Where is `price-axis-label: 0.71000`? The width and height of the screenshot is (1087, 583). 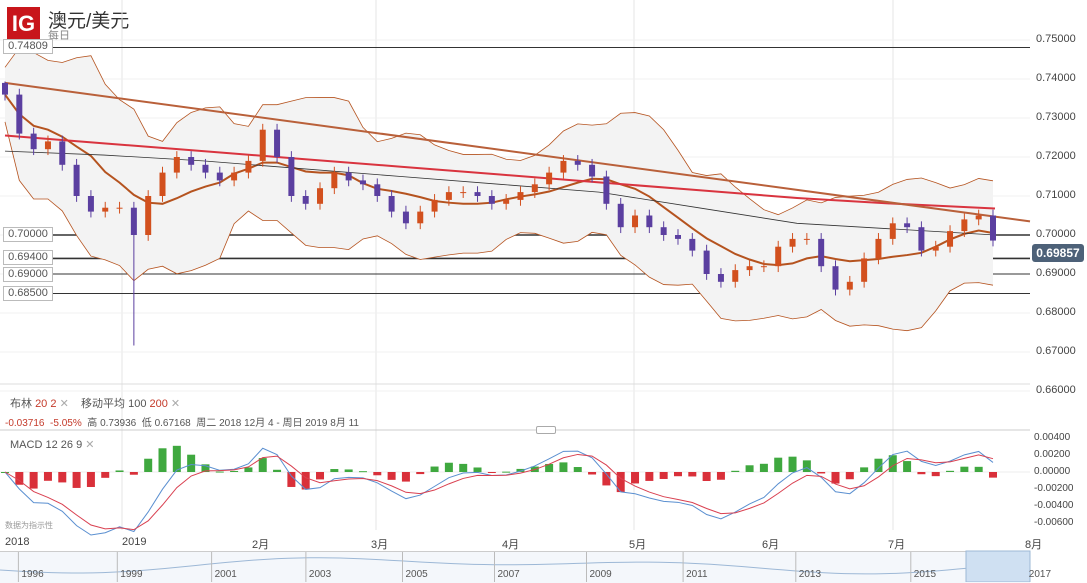
price-axis-label: 0.71000 is located at coordinates (1056, 195).